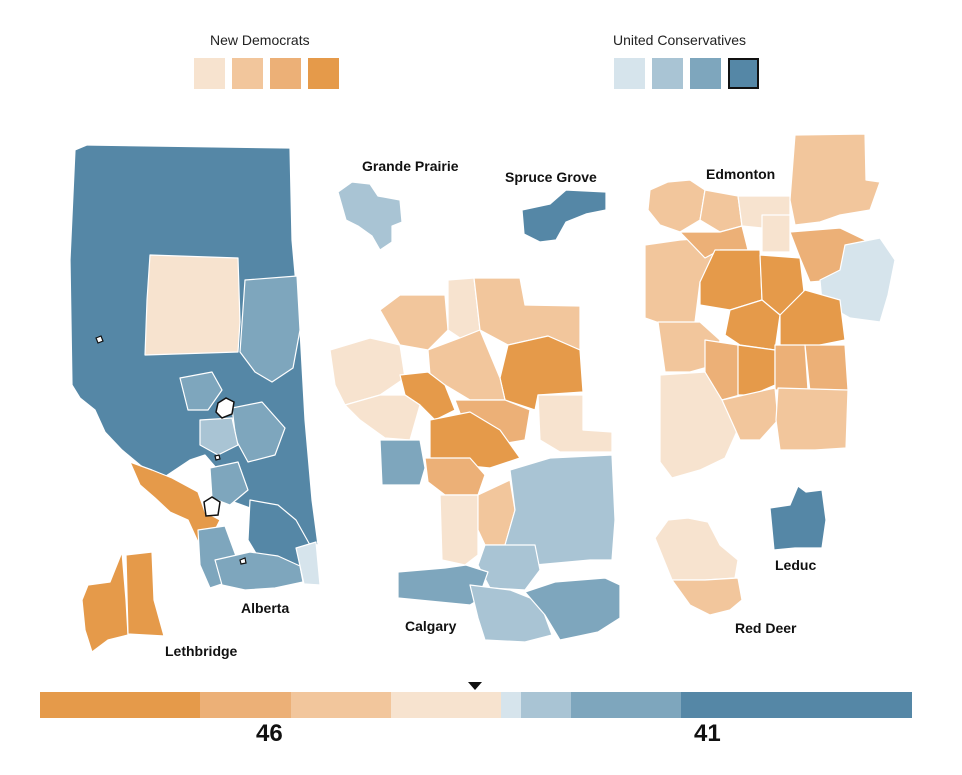 The height and width of the screenshot is (775, 962). I want to click on alberta-edmonton-outline, so click(225, 408).